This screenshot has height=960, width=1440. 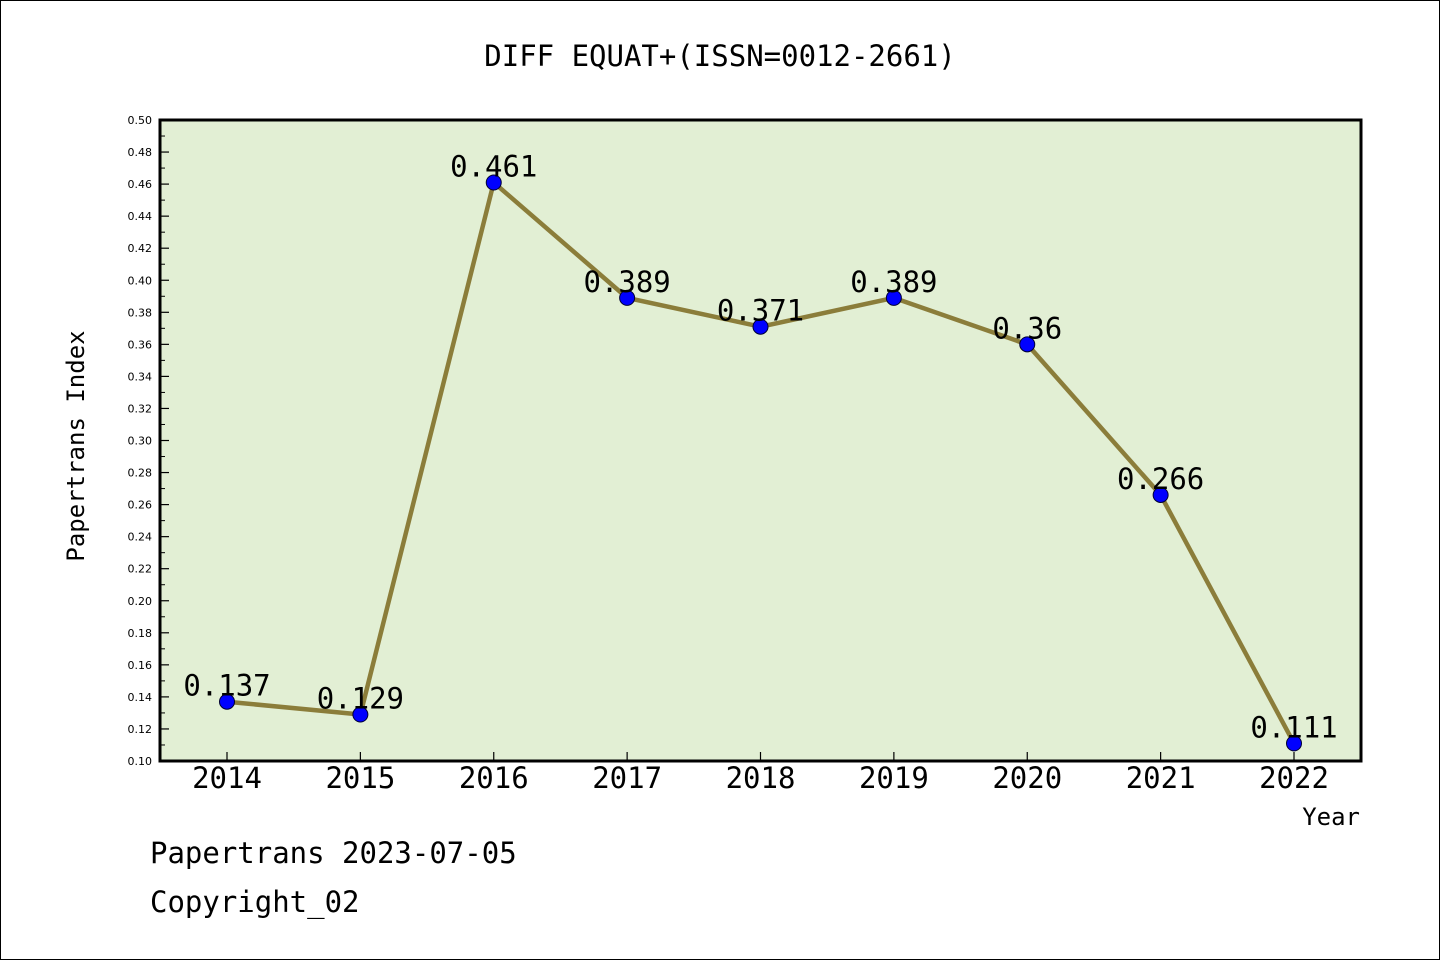 What do you see at coordinates (140, 537) in the screenshot?
I see `y-tick-label: 0.24` at bounding box center [140, 537].